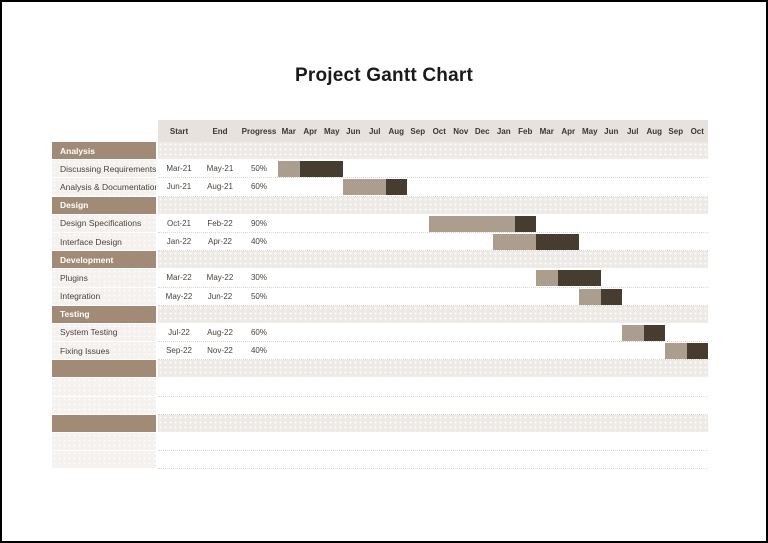 The image size is (768, 543). I want to click on task-progress-cell: 90%, so click(258, 223).